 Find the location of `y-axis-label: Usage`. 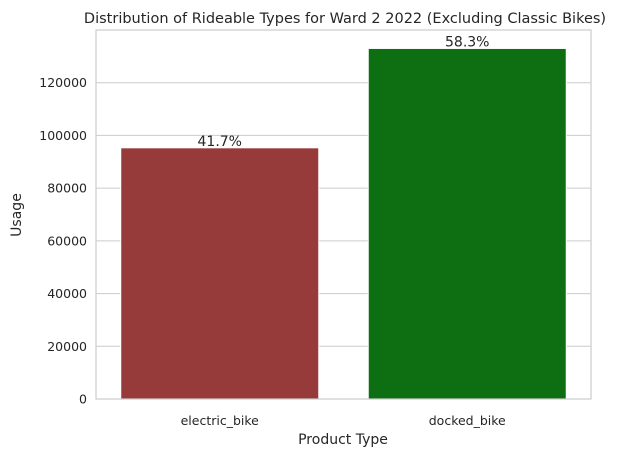

y-axis-label: Usage is located at coordinates (17, 215).